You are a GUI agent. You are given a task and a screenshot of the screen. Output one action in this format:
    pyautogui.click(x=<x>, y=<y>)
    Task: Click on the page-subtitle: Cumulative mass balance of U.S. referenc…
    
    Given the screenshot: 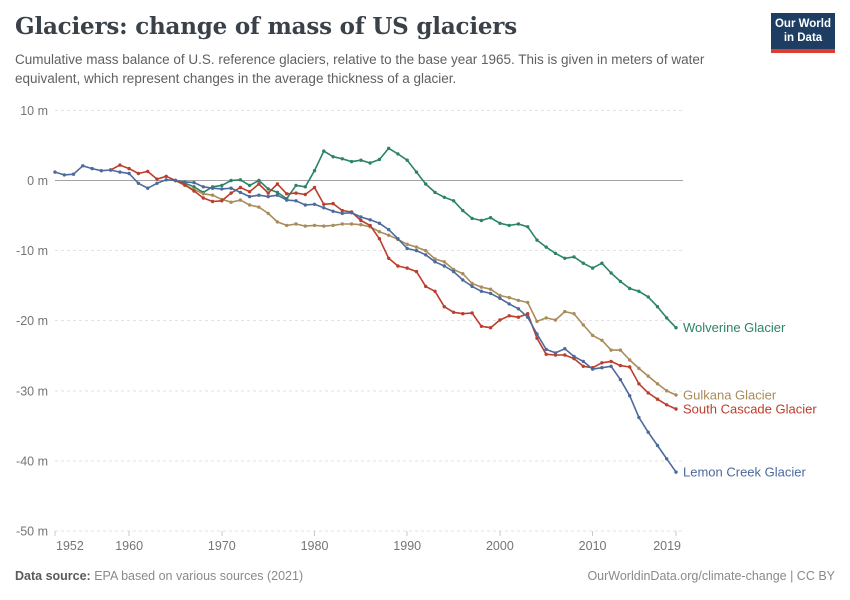 What is the action you would take?
    pyautogui.click(x=360, y=69)
    